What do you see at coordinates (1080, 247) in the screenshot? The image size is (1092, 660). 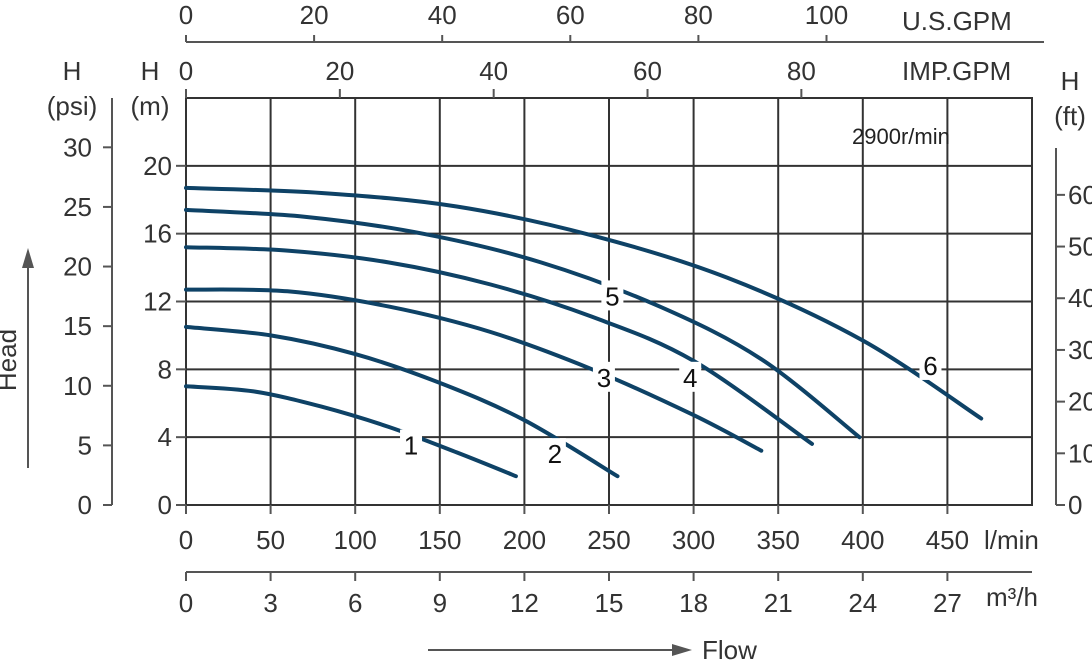 I see `ft-tick-label: 50` at bounding box center [1080, 247].